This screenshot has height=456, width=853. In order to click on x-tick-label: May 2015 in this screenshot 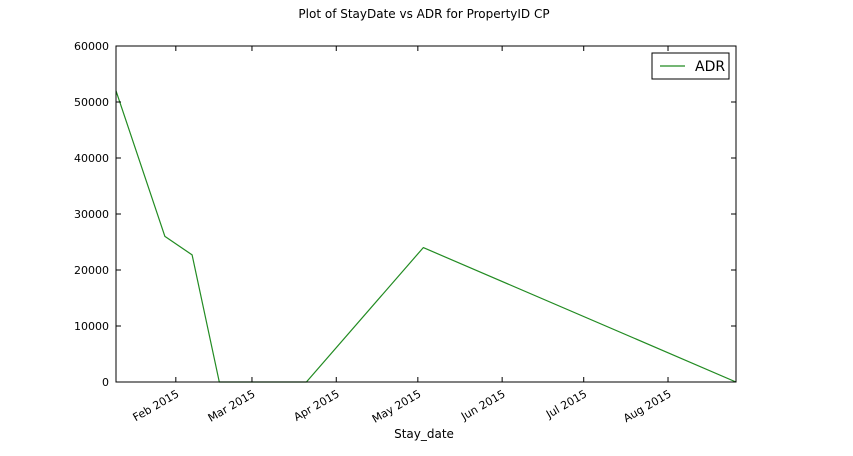, I will do `click(396, 406)`.